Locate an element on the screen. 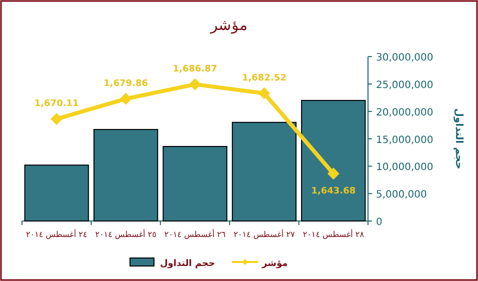 The width and height of the screenshot is (478, 281). y-tick-label: 5,000,000 is located at coordinates (401, 195).